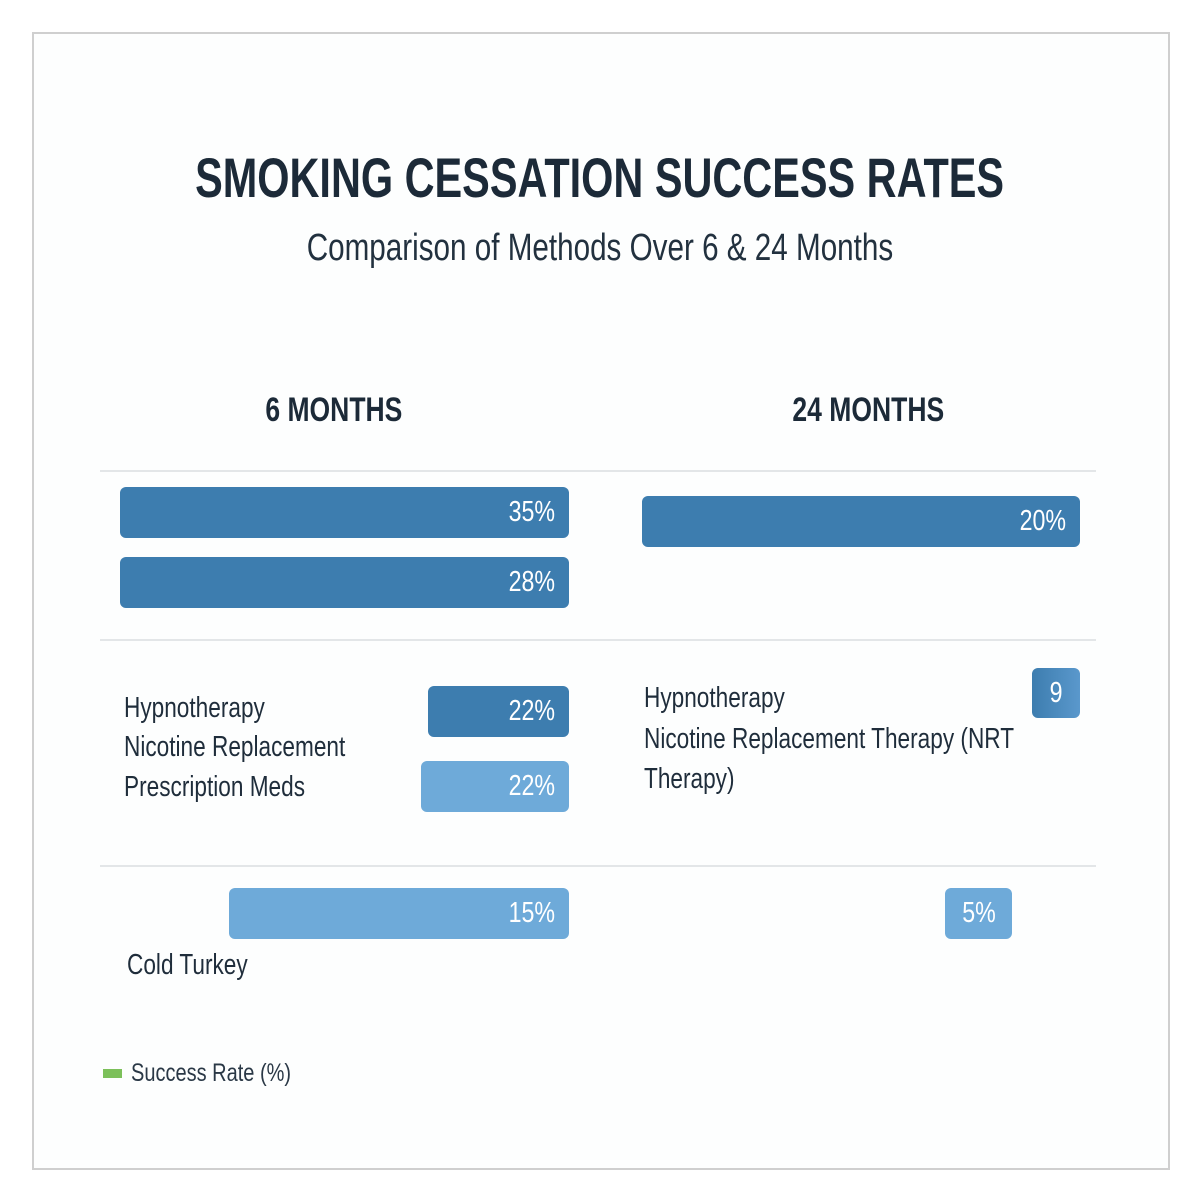 Image resolution: width=1200 pixels, height=1200 pixels. I want to click on label-text: Nicotine Replacement Therapy (NRT, so click(829, 739).